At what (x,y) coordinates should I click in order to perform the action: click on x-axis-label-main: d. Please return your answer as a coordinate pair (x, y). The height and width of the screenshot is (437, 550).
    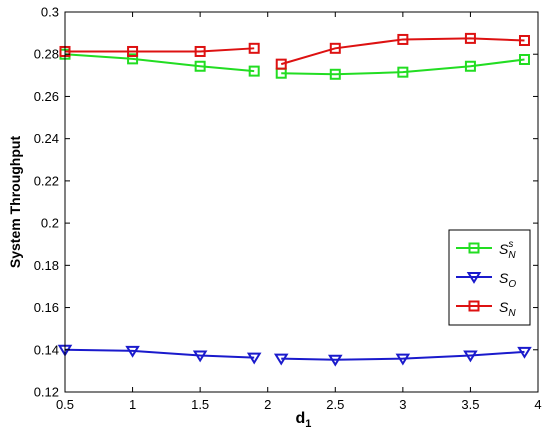
    Looking at the image, I should click on (301, 418).